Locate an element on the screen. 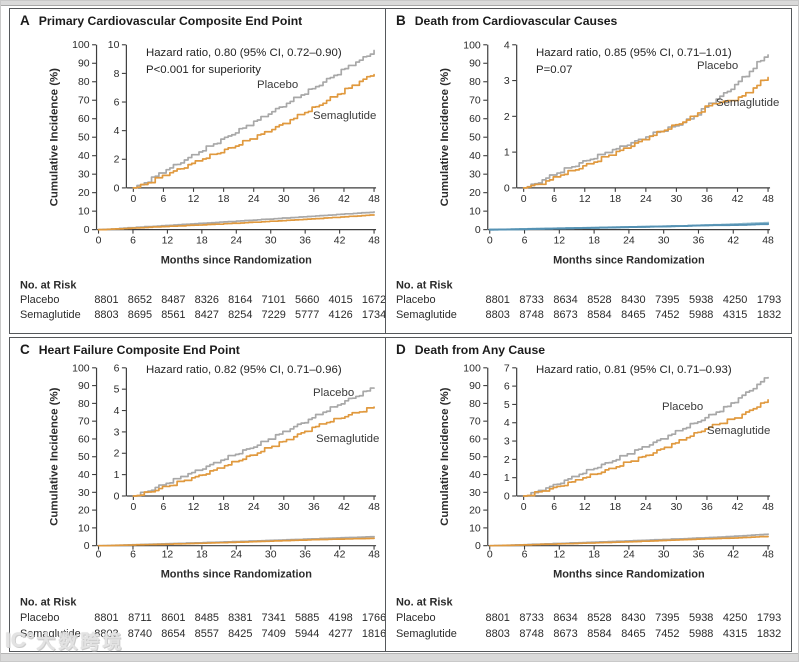 This screenshot has height=662, width=799. svg-text: 8254 is located at coordinates (240, 315).